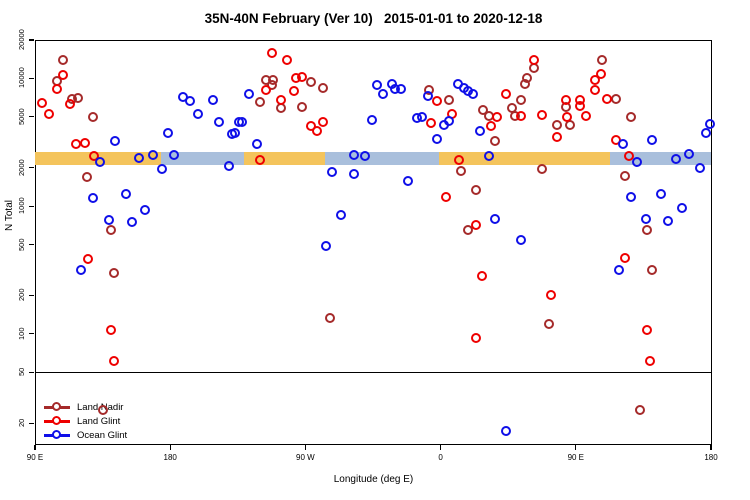  Describe the element at coordinates (21, 117) in the screenshot. I see `y-tick-label: 5000` at that location.